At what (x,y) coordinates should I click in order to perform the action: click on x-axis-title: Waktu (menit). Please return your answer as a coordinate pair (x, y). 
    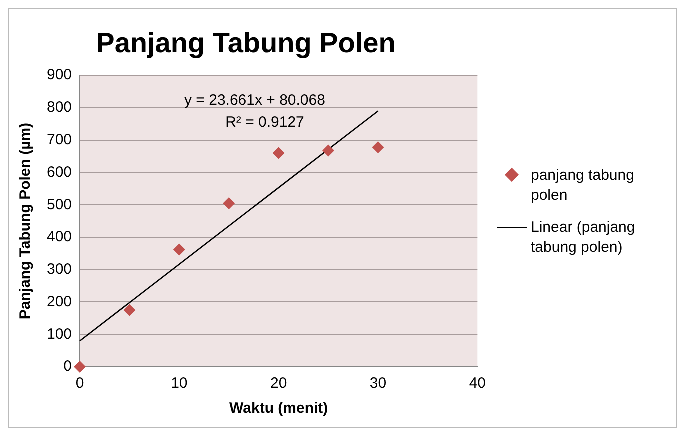
    Looking at the image, I should click on (279, 409).